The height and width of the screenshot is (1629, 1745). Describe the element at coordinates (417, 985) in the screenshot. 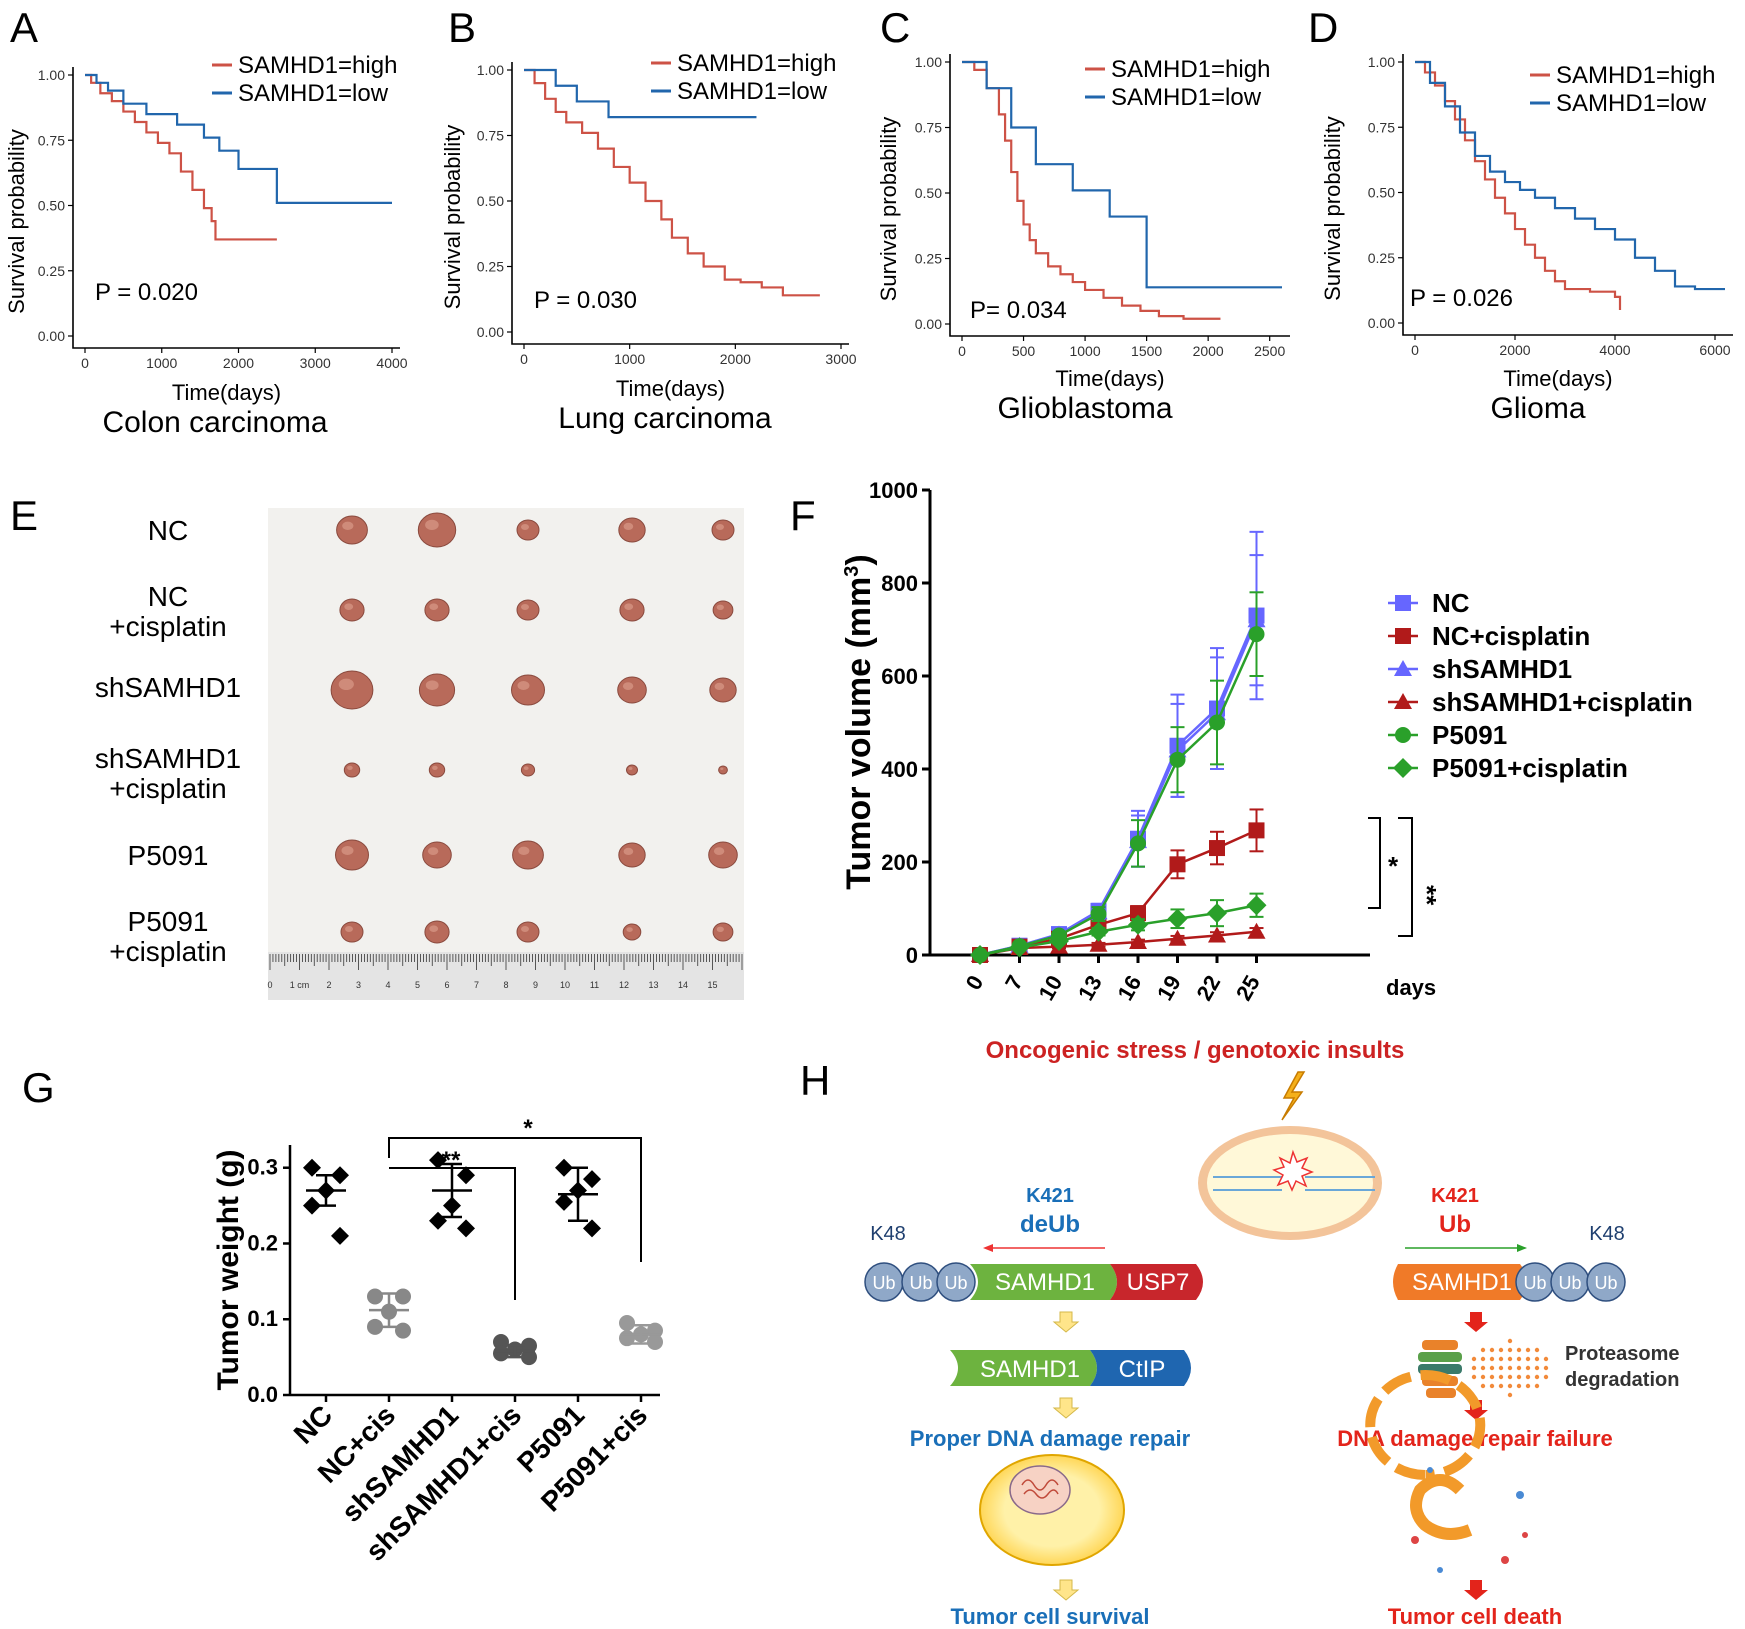

I see `ruler-label: 5` at that location.